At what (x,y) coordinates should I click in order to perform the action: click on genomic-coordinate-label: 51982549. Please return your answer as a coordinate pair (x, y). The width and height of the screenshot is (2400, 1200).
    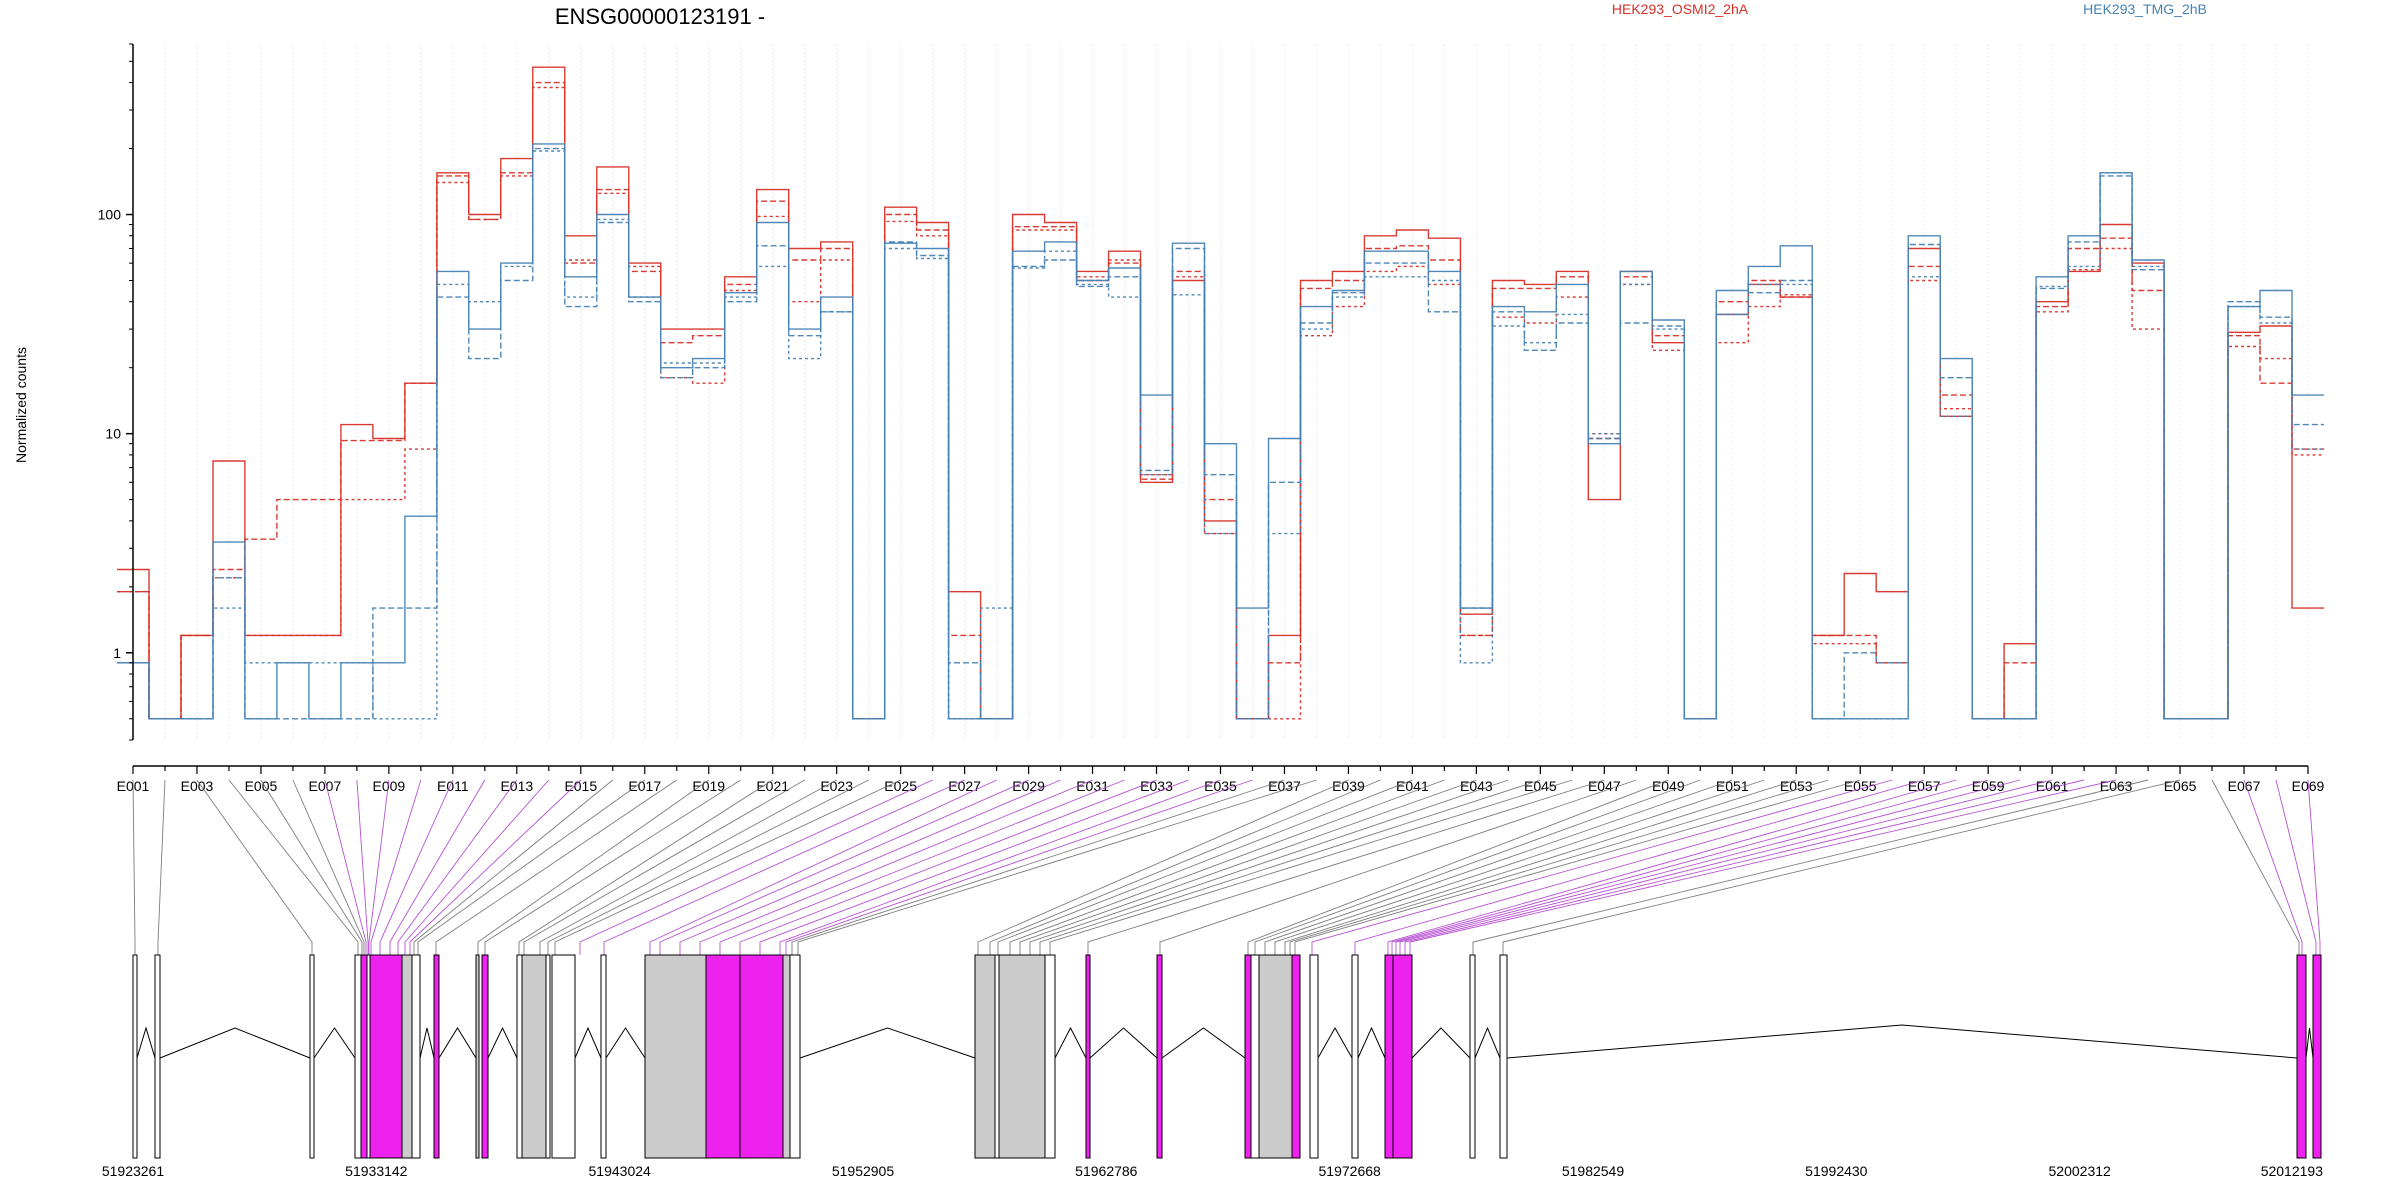
    Looking at the image, I should click on (1593, 1171).